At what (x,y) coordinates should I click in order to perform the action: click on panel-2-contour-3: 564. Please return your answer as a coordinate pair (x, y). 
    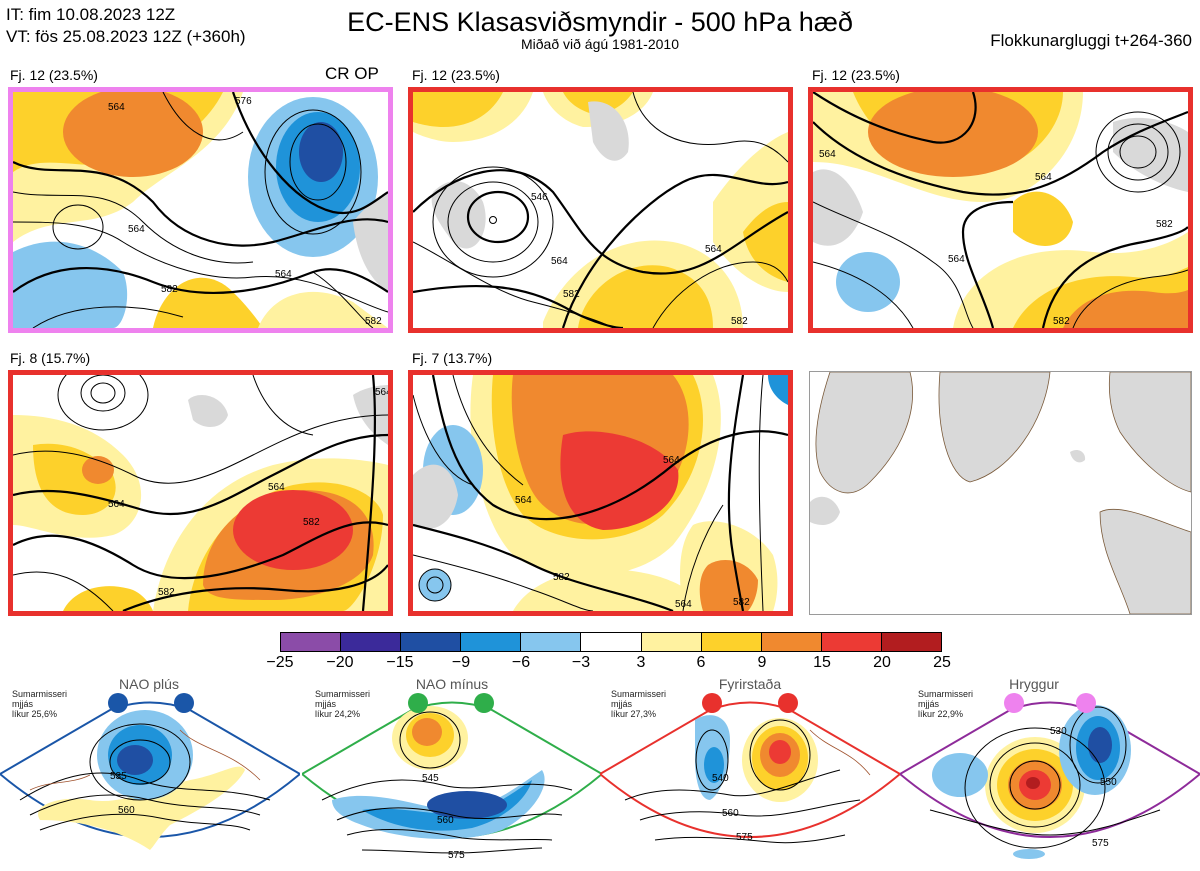
    Looking at the image, I should click on (713, 249).